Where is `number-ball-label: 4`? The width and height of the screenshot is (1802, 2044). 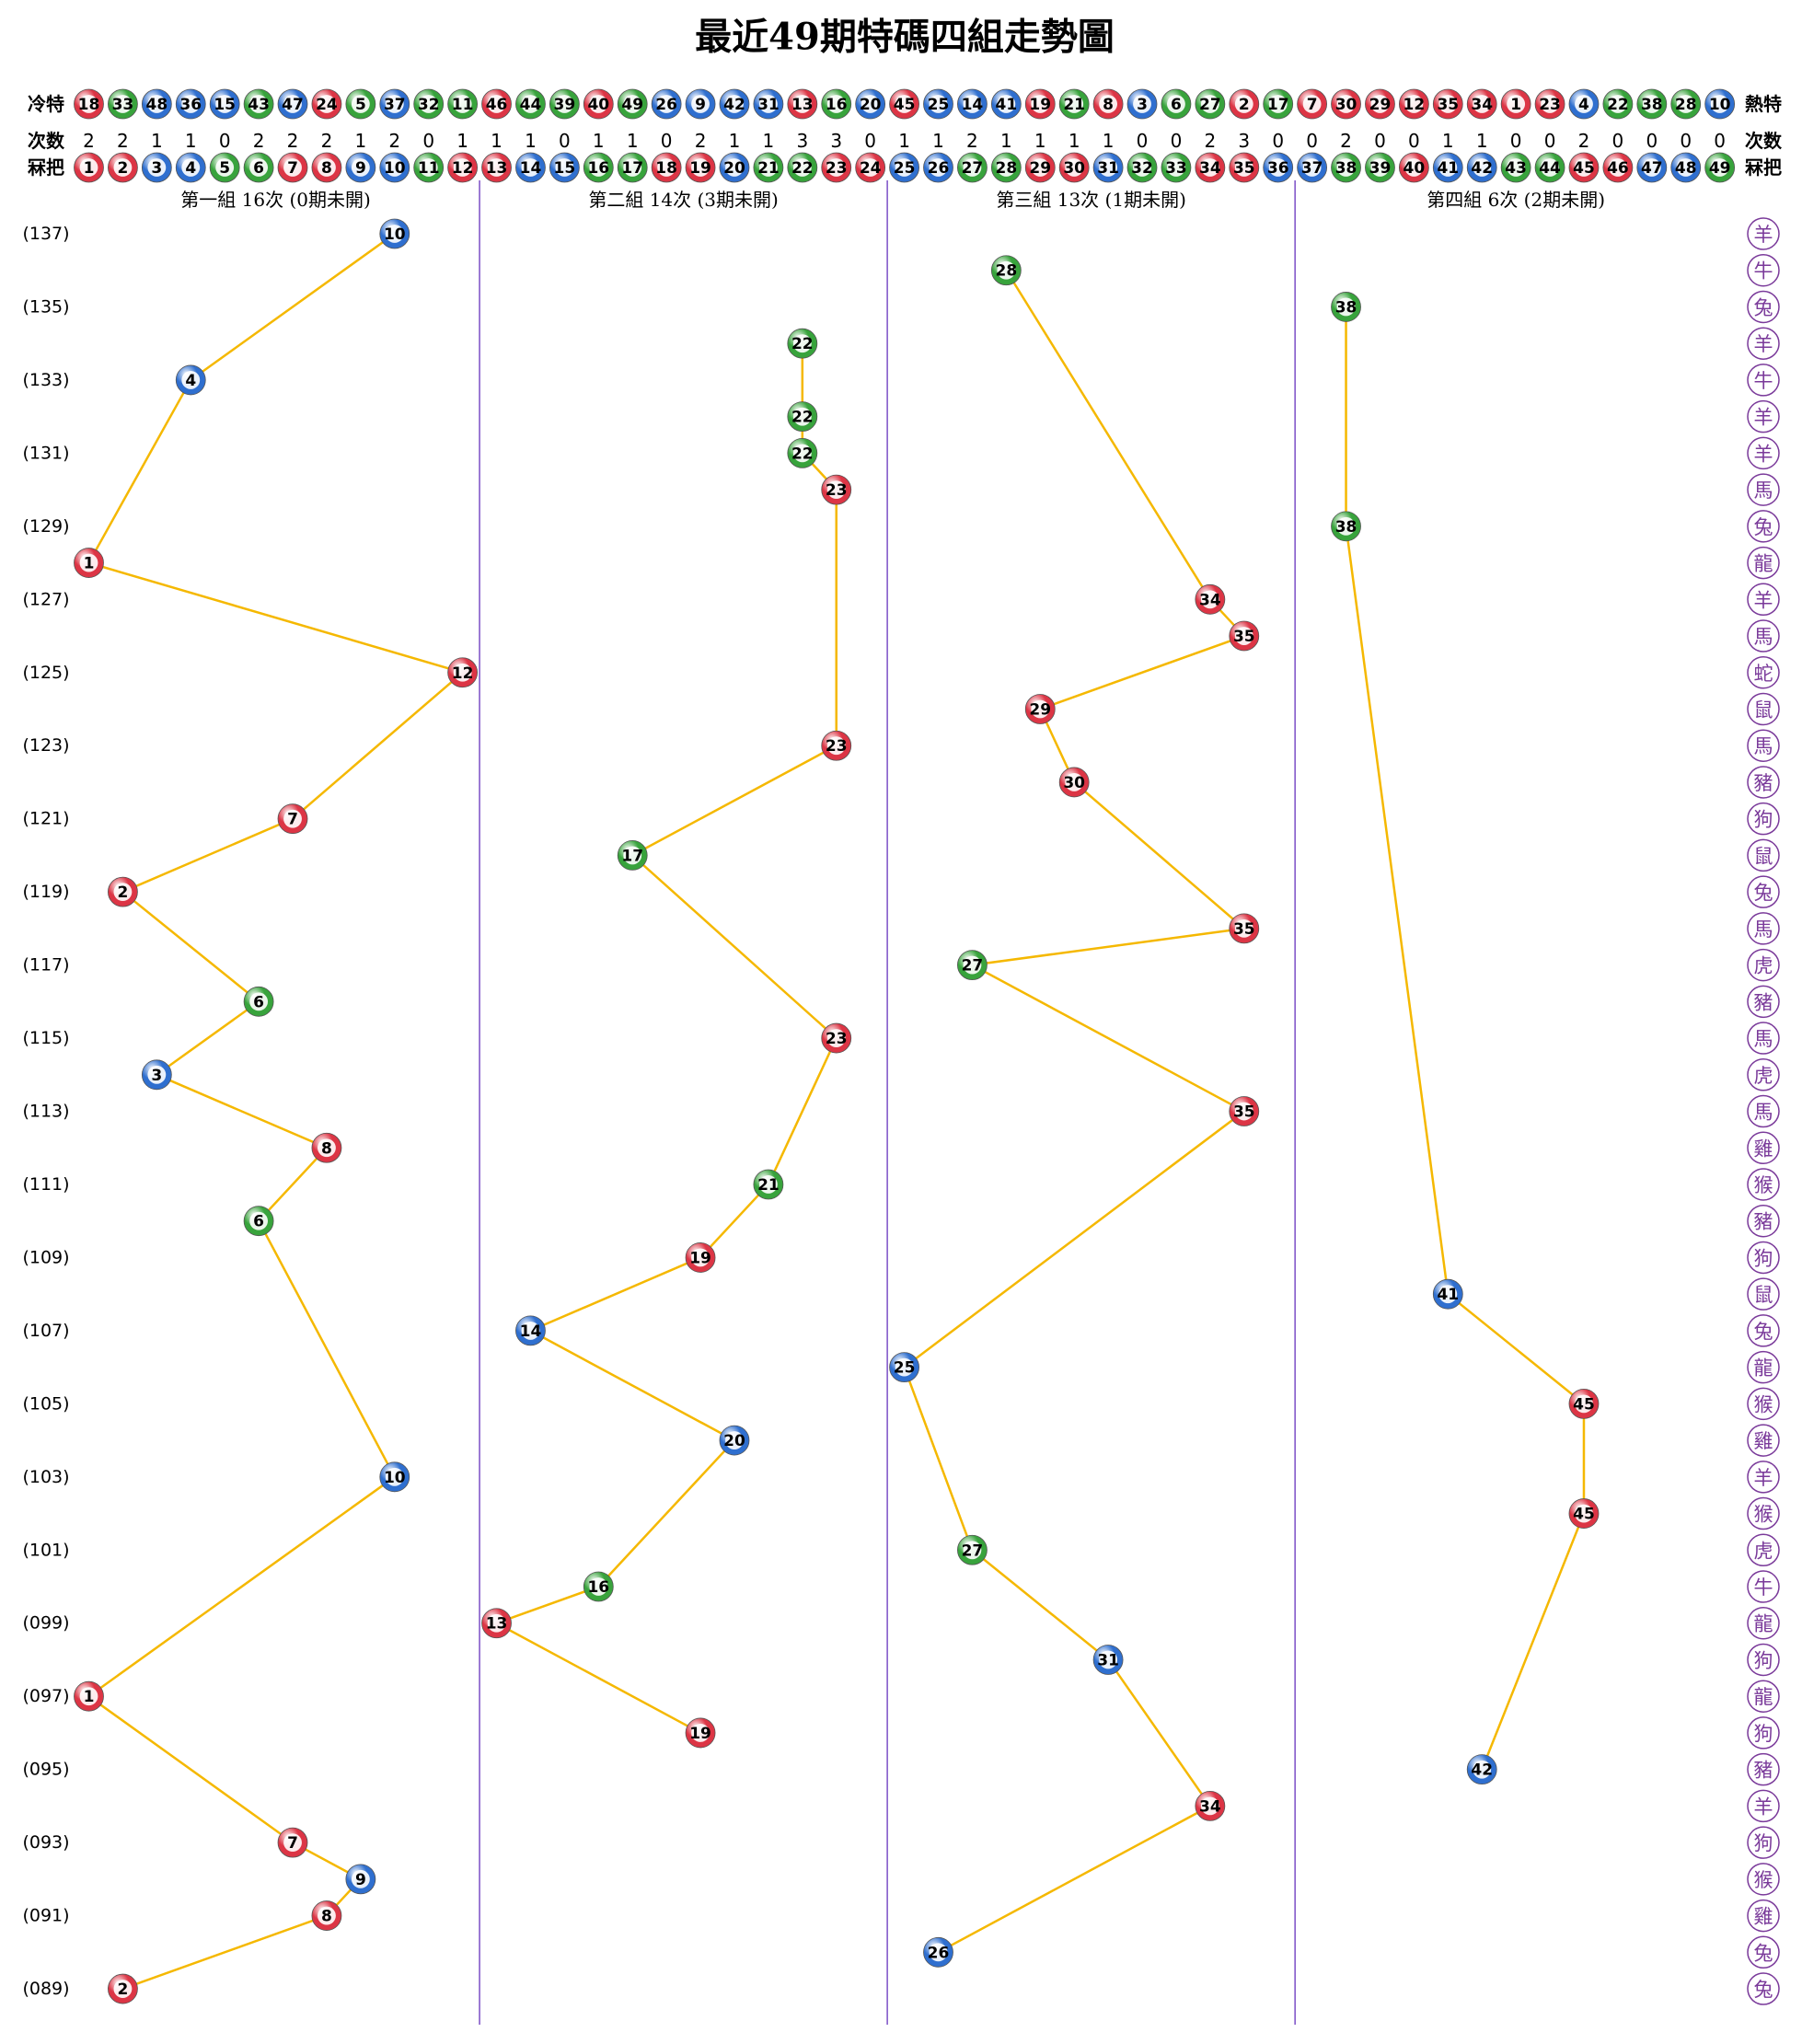
number-ball-label: 4 is located at coordinates (190, 168).